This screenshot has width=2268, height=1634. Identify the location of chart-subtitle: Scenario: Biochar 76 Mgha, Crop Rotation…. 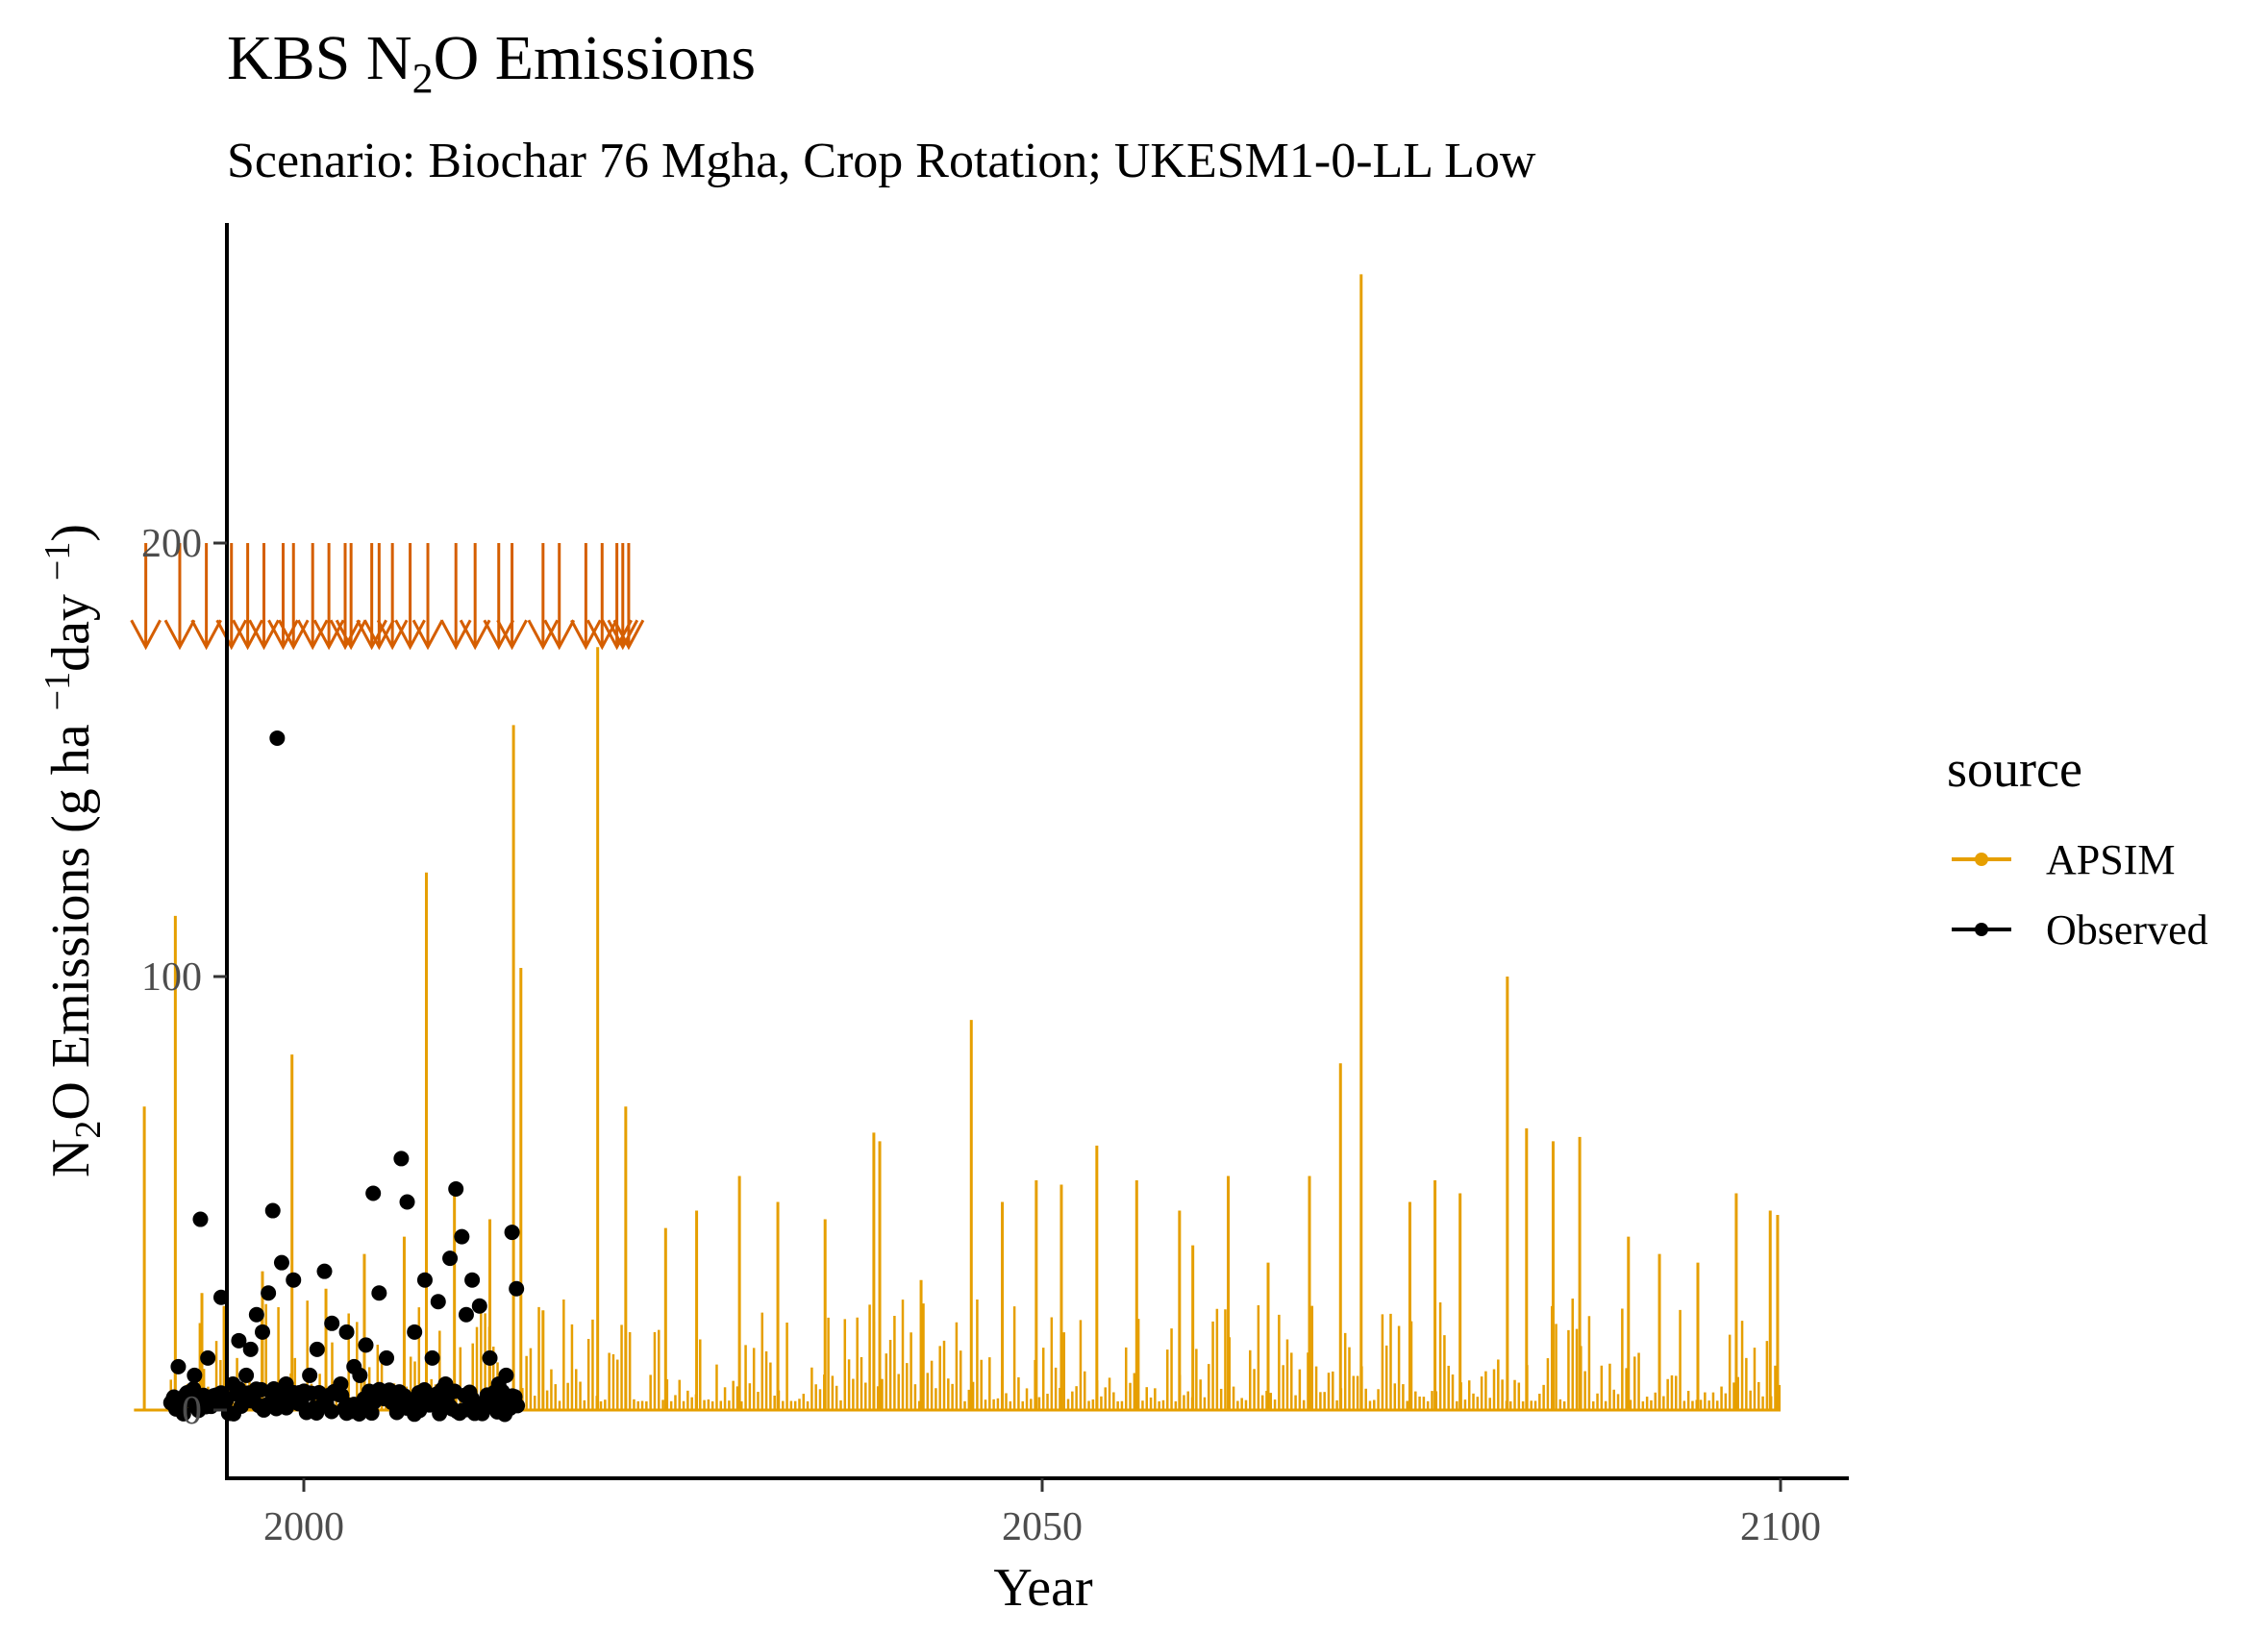
(881, 161).